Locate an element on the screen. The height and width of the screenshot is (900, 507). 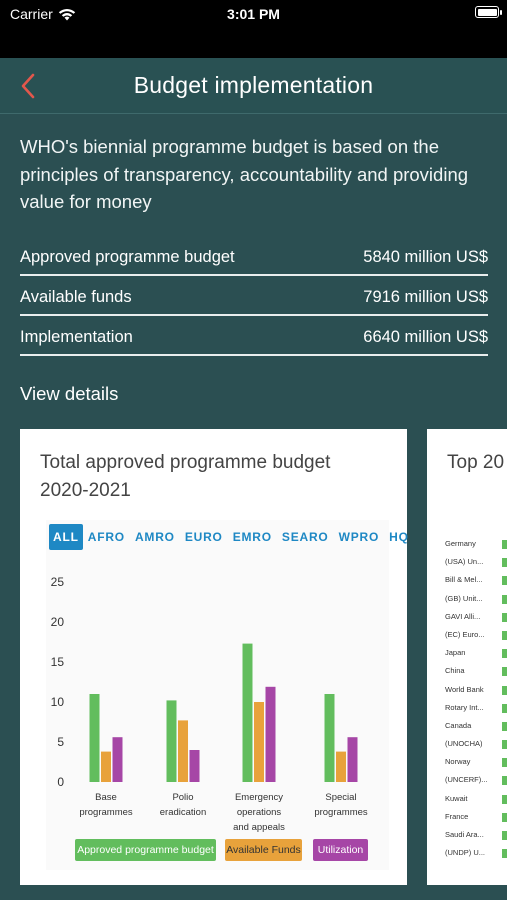
contributor-item: Germany is located at coordinates (460, 543).